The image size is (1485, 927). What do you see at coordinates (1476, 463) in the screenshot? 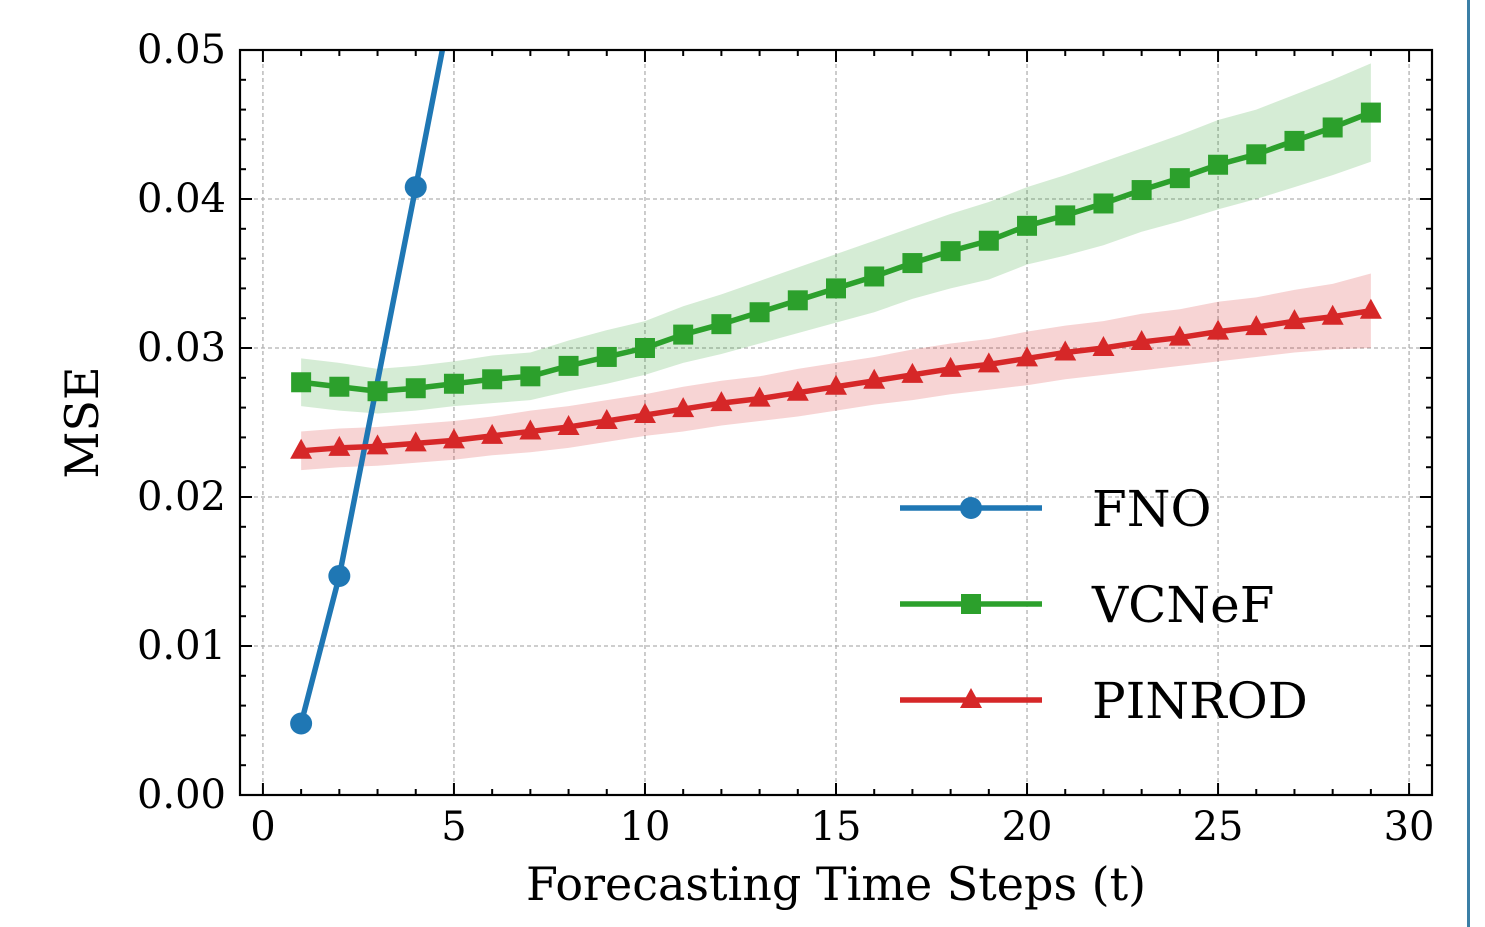
I see `right-edge-border` at bounding box center [1476, 463].